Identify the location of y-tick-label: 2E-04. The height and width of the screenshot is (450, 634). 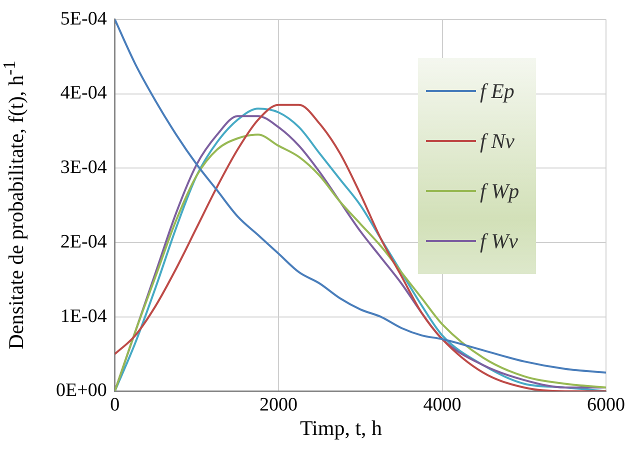
(84, 241).